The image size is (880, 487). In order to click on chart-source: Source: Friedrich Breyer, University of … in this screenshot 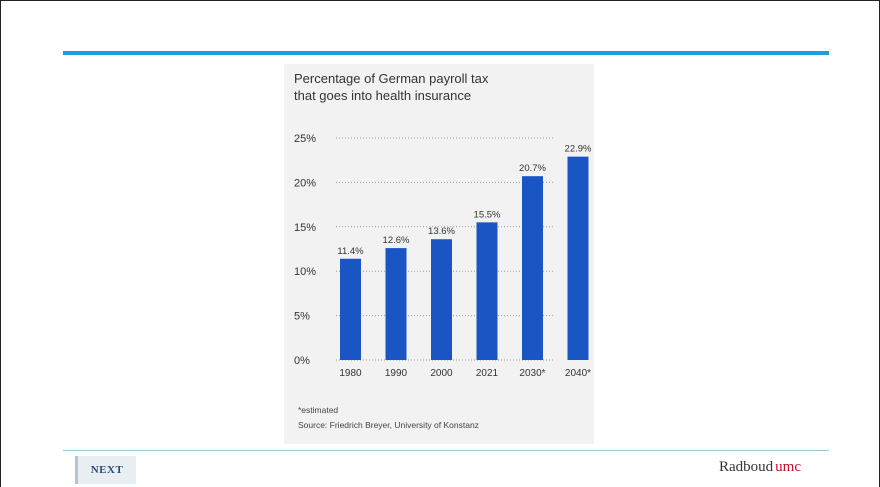, I will do `click(388, 425)`.